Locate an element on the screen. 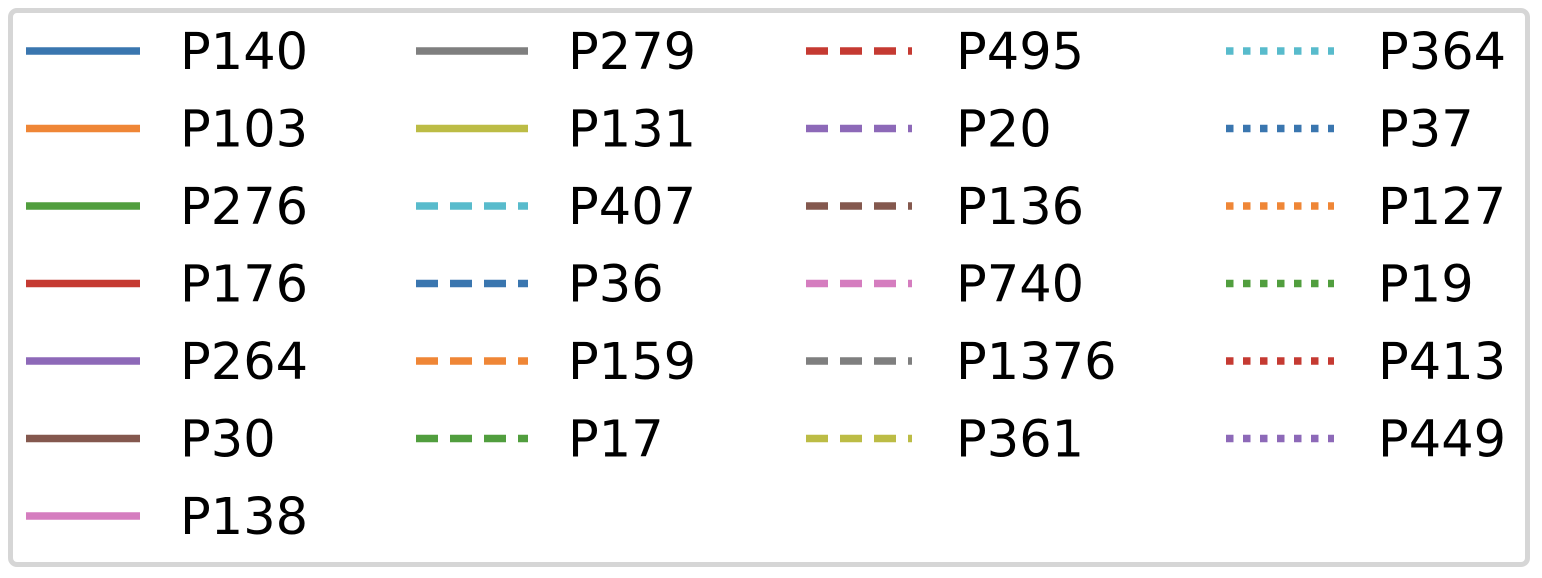  legend-entry: P361 is located at coordinates (945, 440).